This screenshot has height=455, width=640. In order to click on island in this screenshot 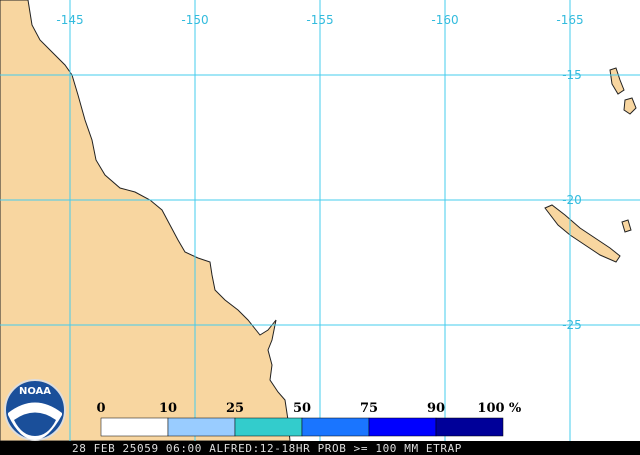, I will do `click(626, 226)`.